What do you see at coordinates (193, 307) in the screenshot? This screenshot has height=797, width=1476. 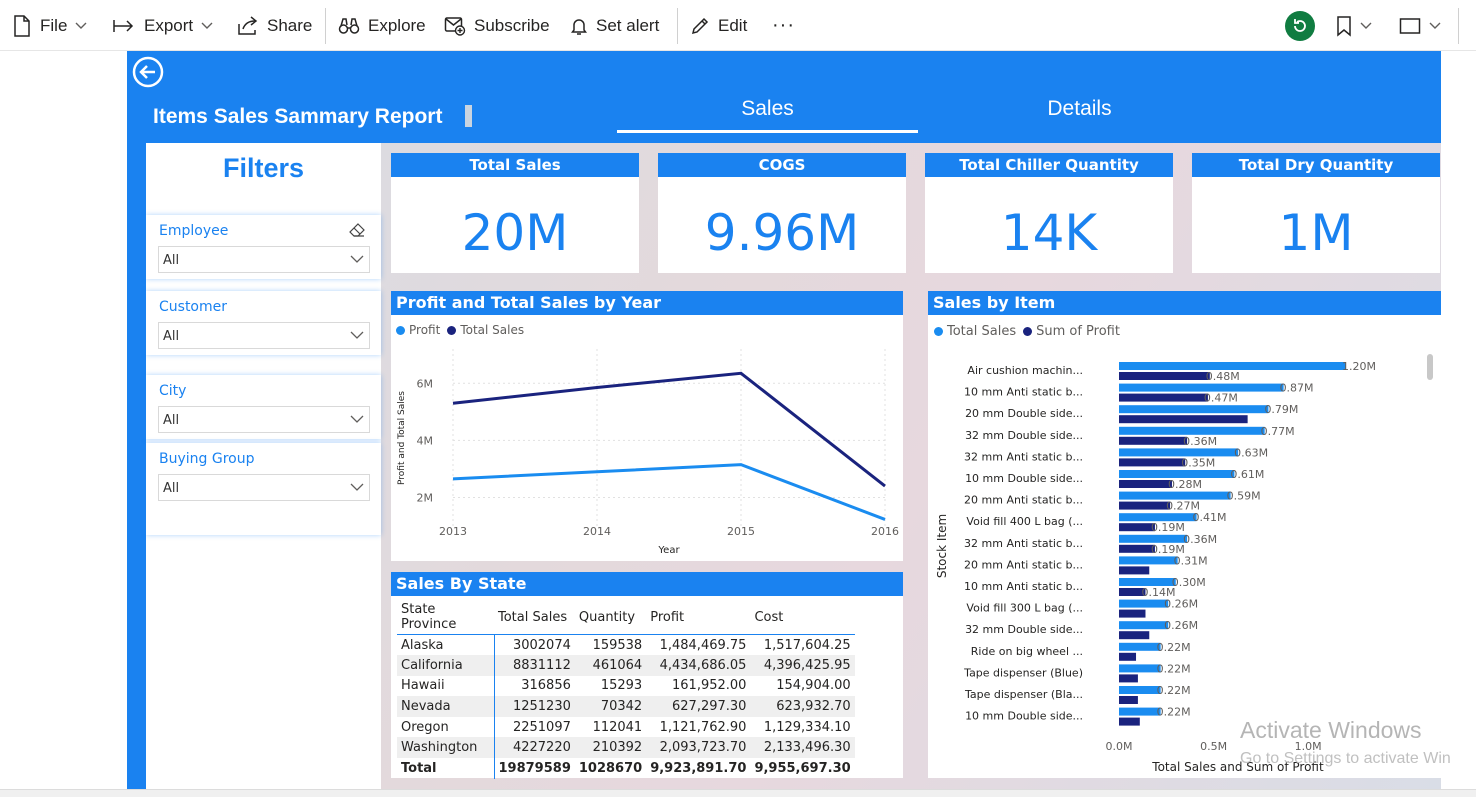 I see `slicer-label: Customer` at bounding box center [193, 307].